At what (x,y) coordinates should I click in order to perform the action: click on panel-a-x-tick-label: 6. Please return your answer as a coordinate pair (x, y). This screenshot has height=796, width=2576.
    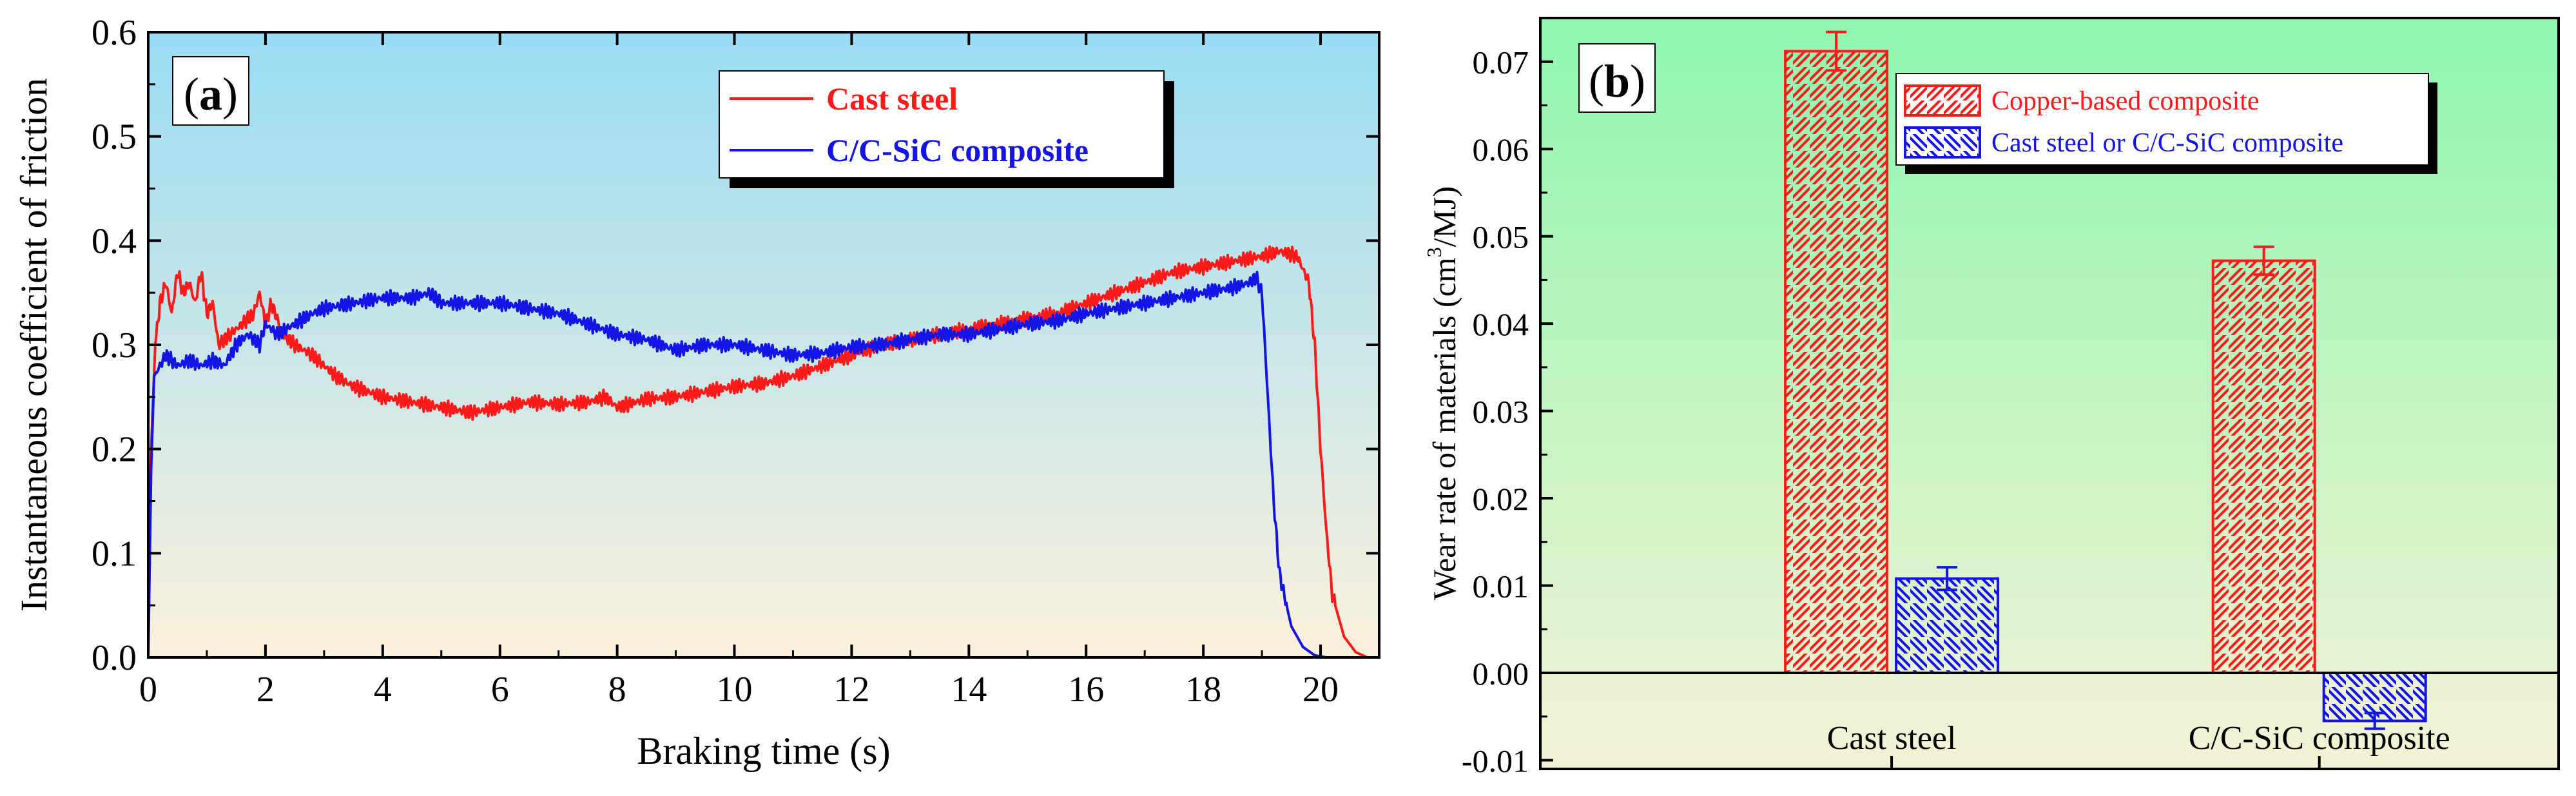
    Looking at the image, I should click on (500, 690).